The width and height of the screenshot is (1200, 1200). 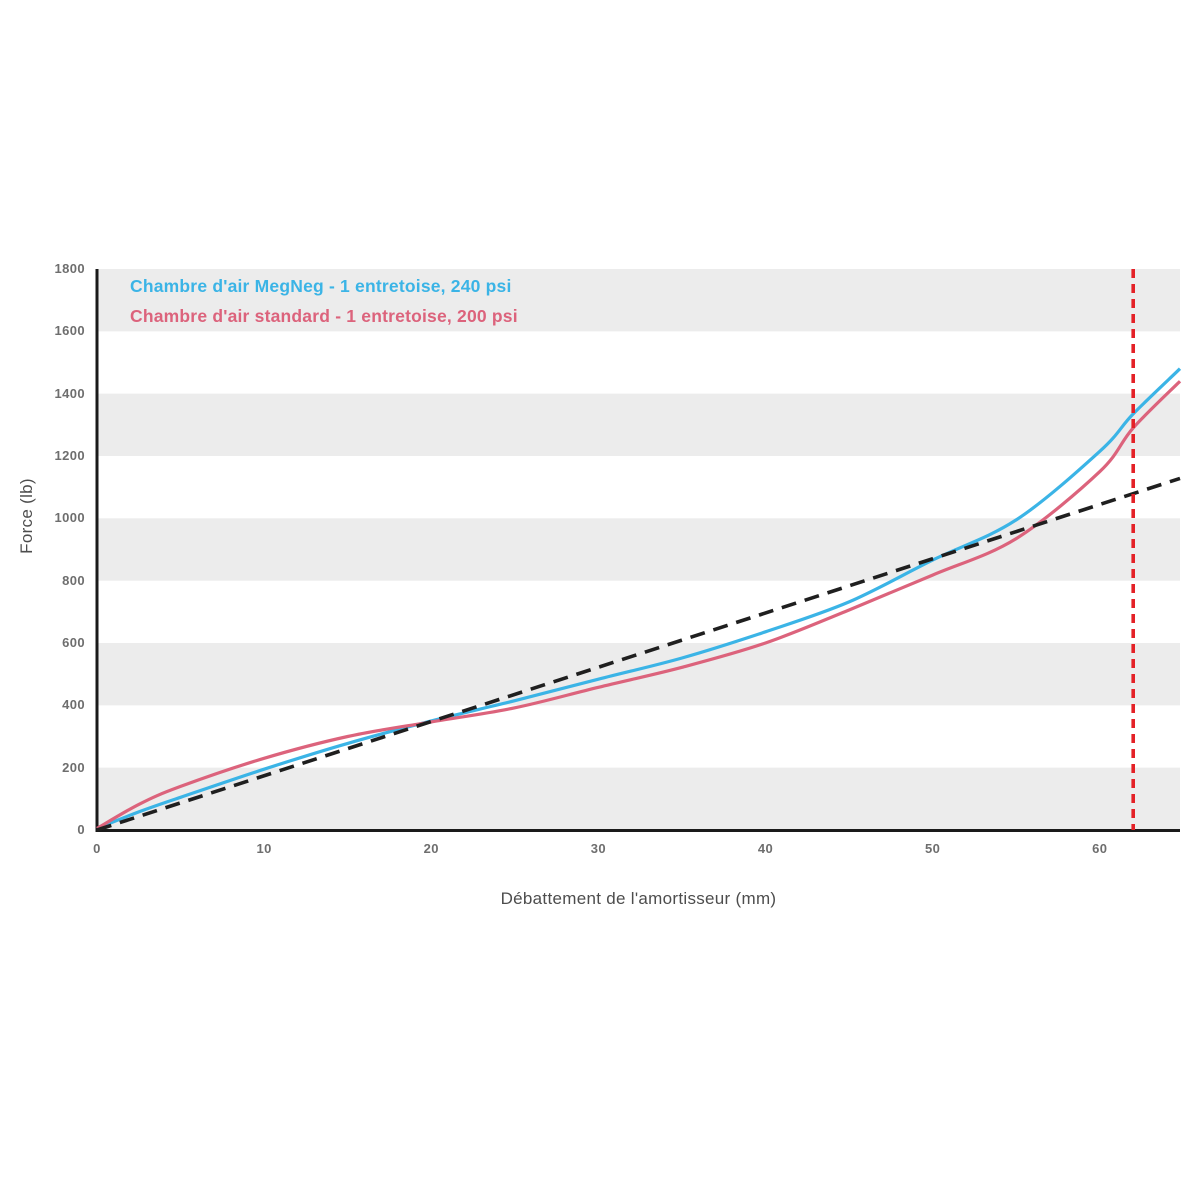 What do you see at coordinates (264, 848) in the screenshot?
I see `x-tick-label: 10` at bounding box center [264, 848].